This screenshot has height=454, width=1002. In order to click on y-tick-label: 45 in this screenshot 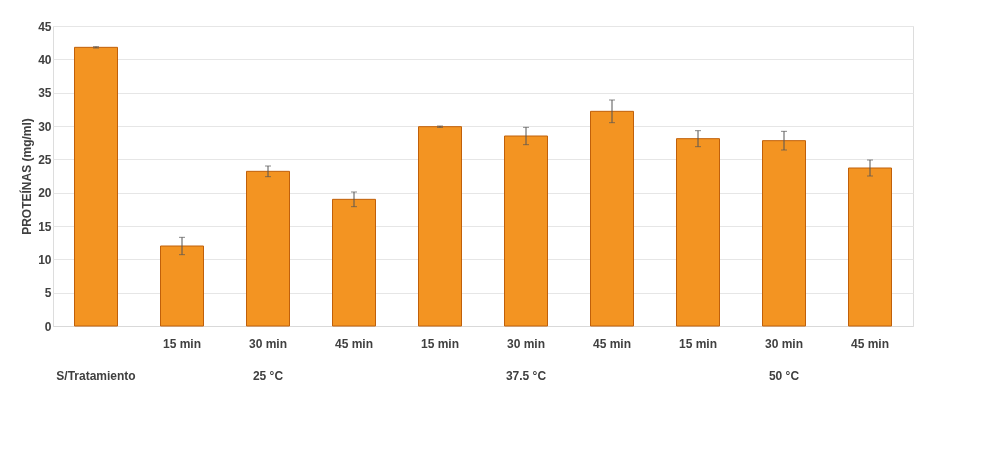, I will do `click(45, 26)`.